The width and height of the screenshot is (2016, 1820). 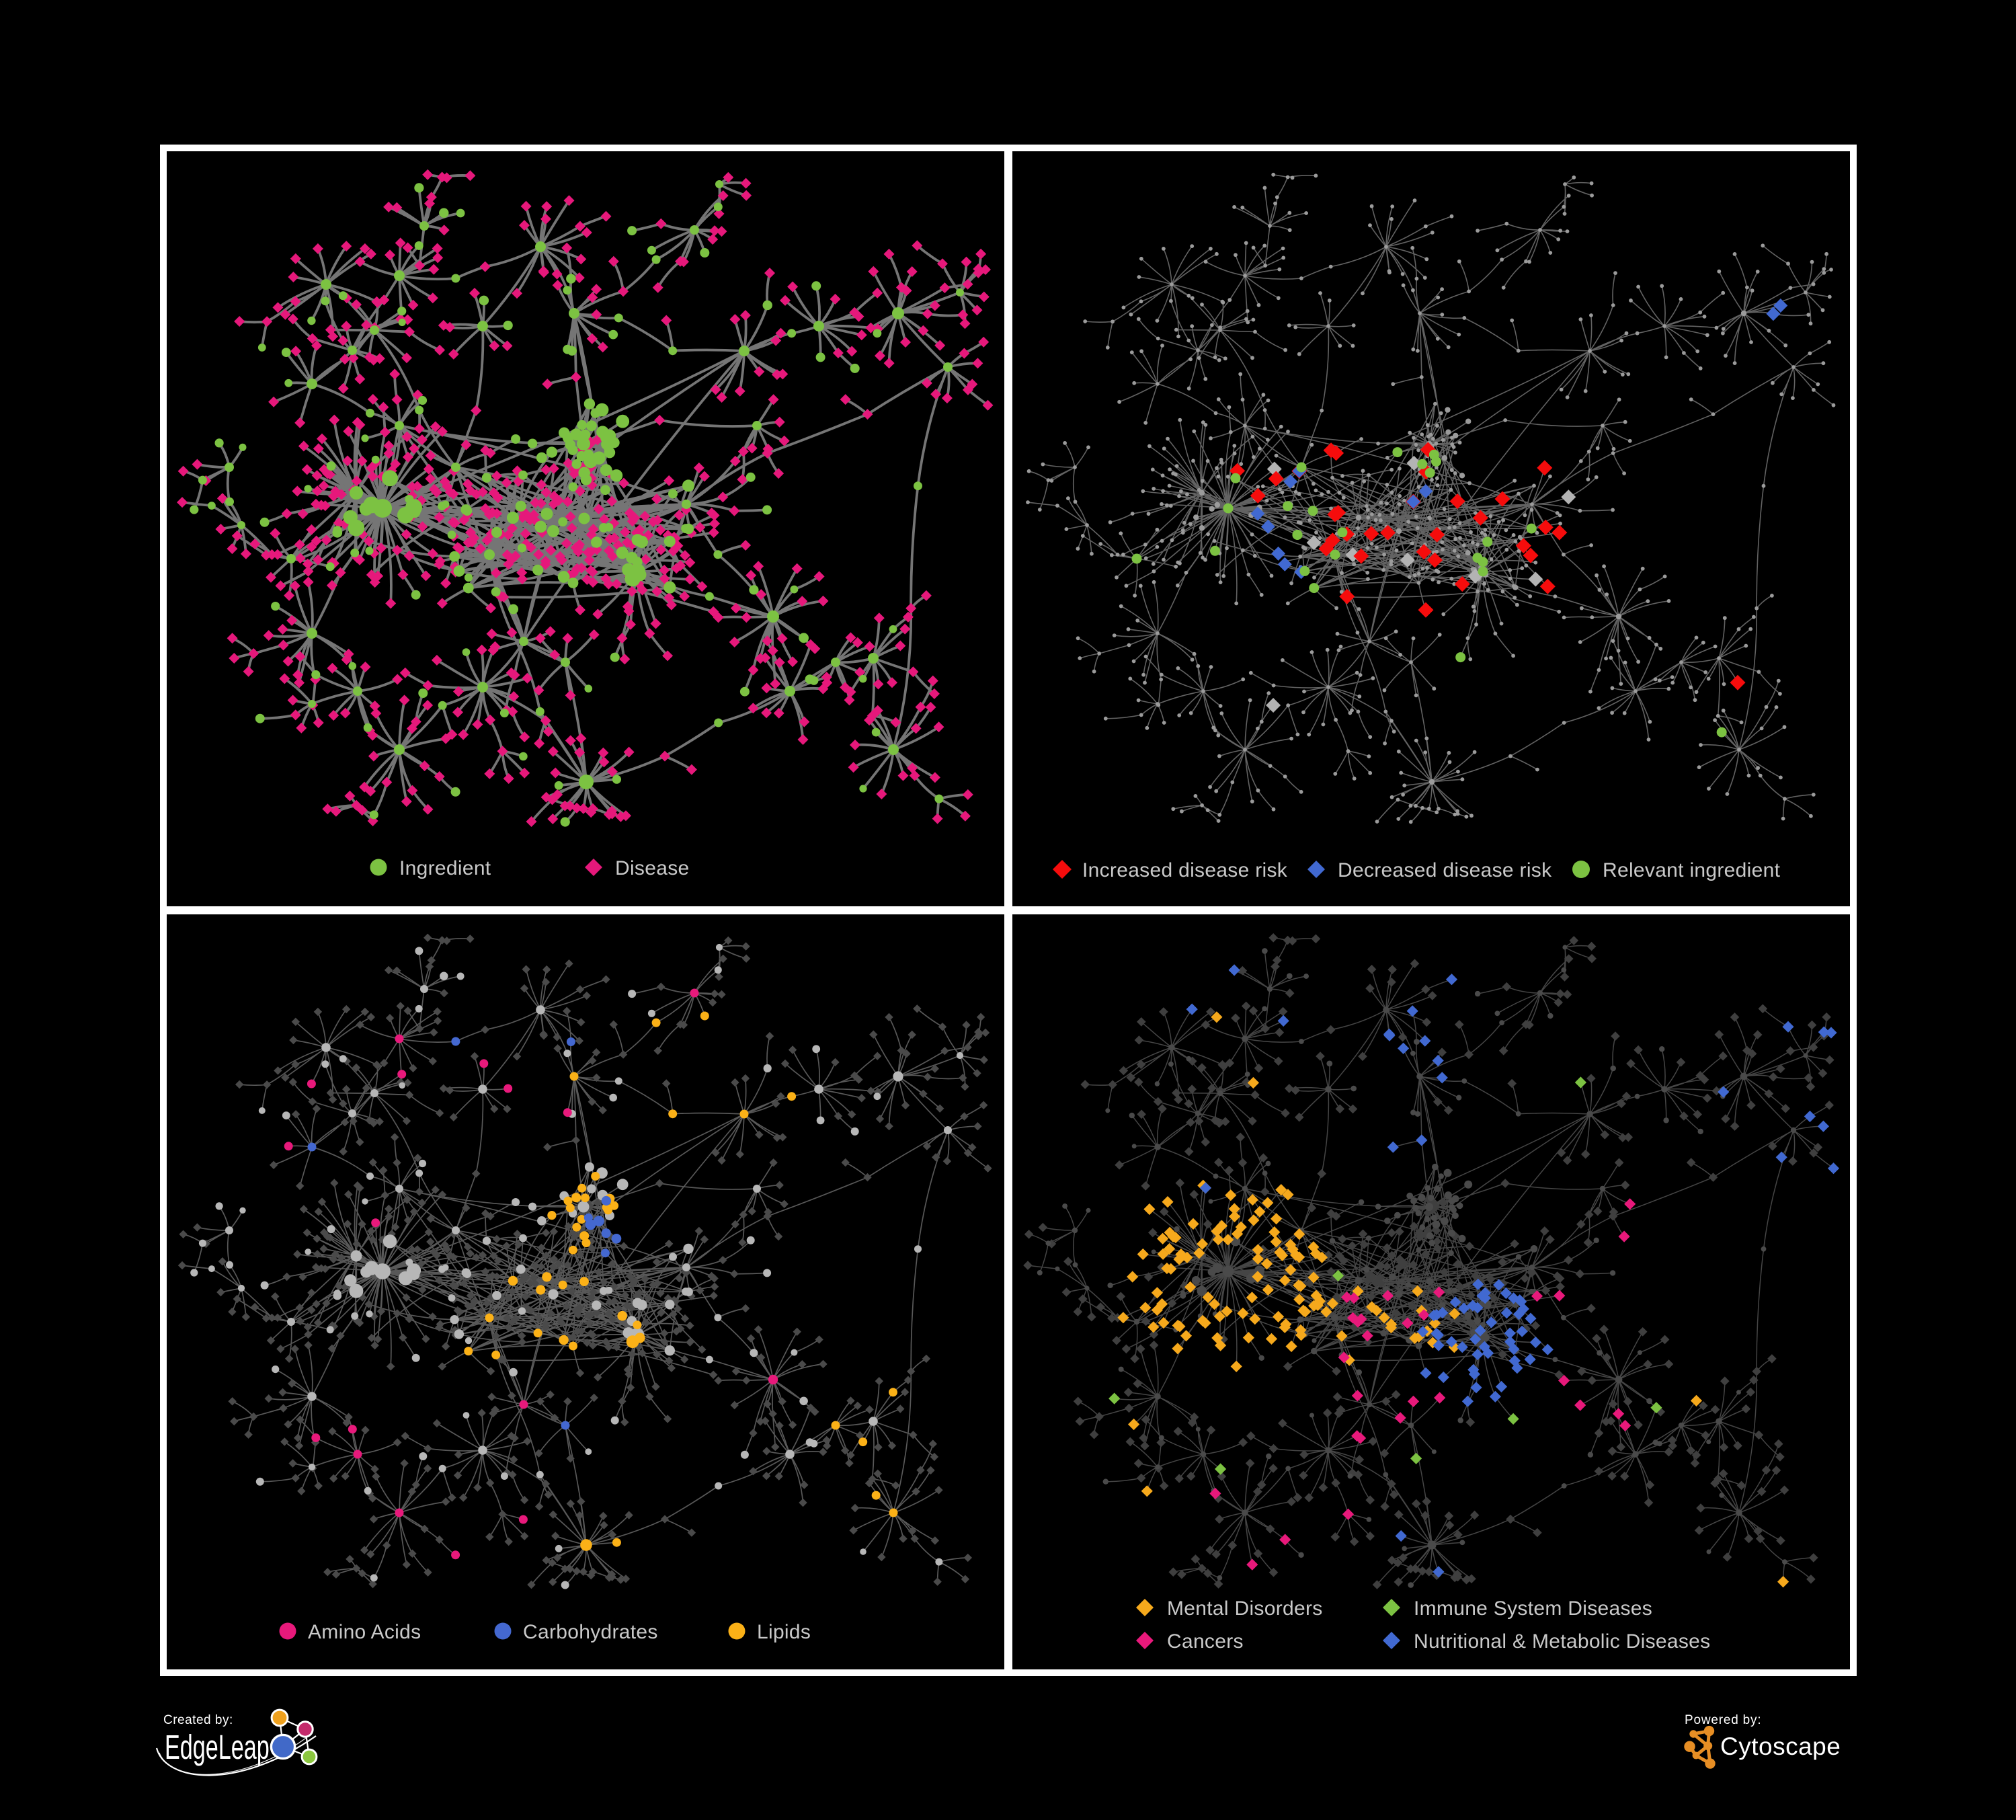 What do you see at coordinates (1692, 870) in the screenshot?
I see `svg-text: Relevant ingredient` at bounding box center [1692, 870].